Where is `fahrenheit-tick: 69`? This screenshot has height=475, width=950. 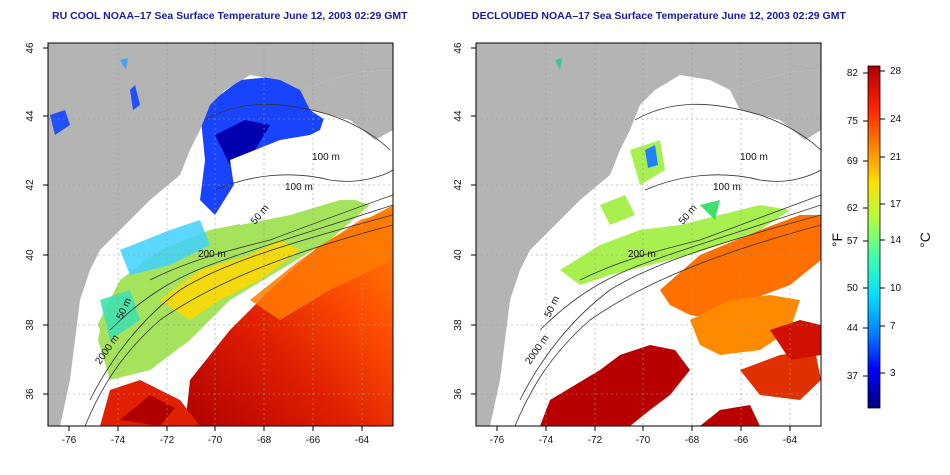
fahrenheit-tick: 69 is located at coordinates (853, 161).